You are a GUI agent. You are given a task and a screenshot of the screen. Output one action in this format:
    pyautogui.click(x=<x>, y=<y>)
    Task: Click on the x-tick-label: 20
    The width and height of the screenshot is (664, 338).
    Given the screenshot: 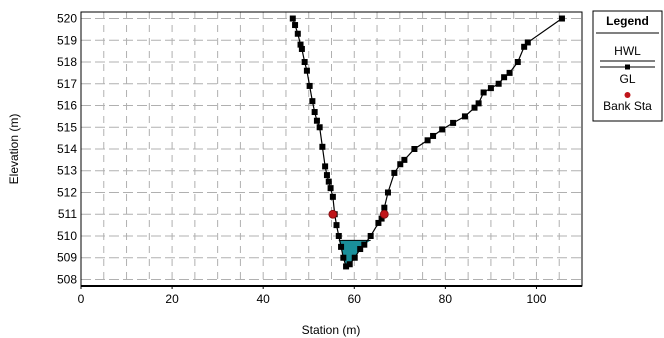 What is the action you would take?
    pyautogui.click(x=172, y=299)
    